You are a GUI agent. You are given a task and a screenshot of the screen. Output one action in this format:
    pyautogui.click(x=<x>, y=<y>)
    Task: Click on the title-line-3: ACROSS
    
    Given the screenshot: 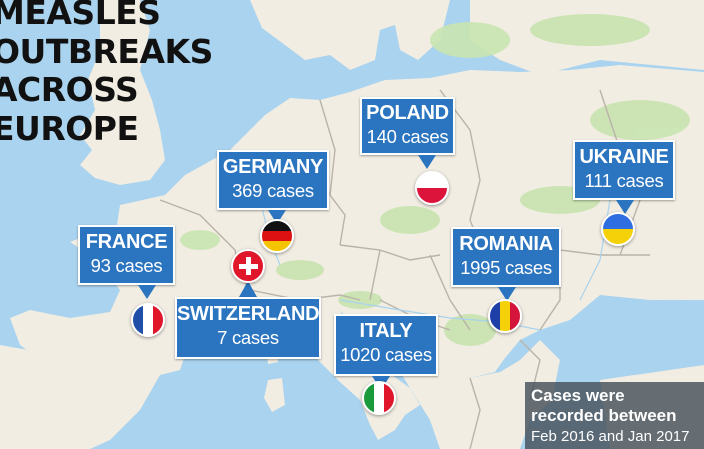 What is the action you would take?
    pyautogui.click(x=69, y=89)
    